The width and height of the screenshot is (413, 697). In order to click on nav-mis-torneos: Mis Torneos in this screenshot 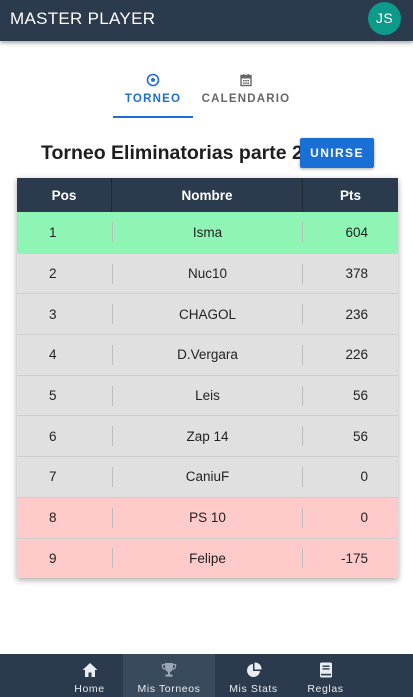, I will do `click(169, 675)`.